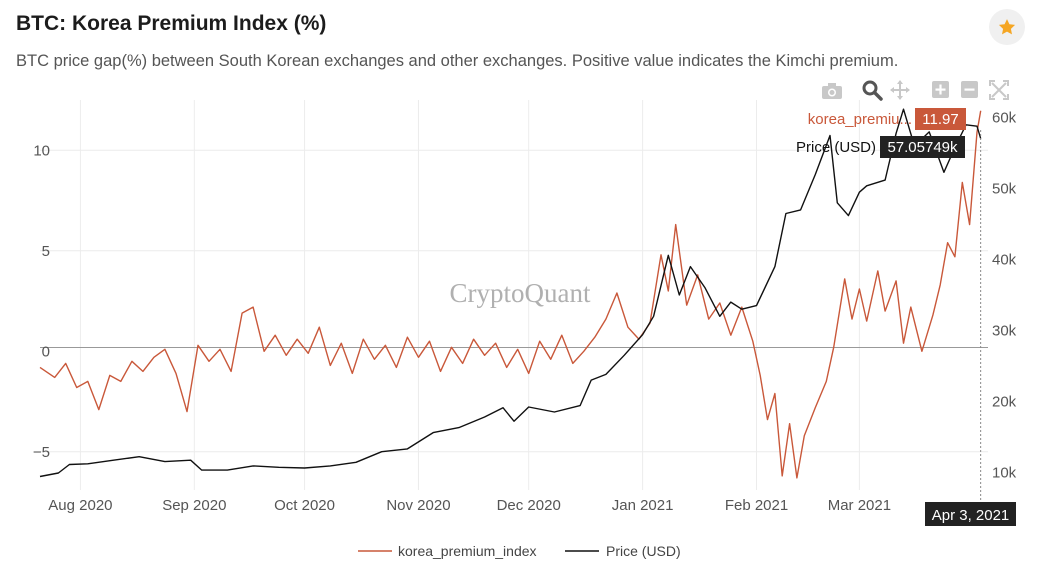 The height and width of the screenshot is (580, 1037). I want to click on zoom-icon, so click(872, 90).